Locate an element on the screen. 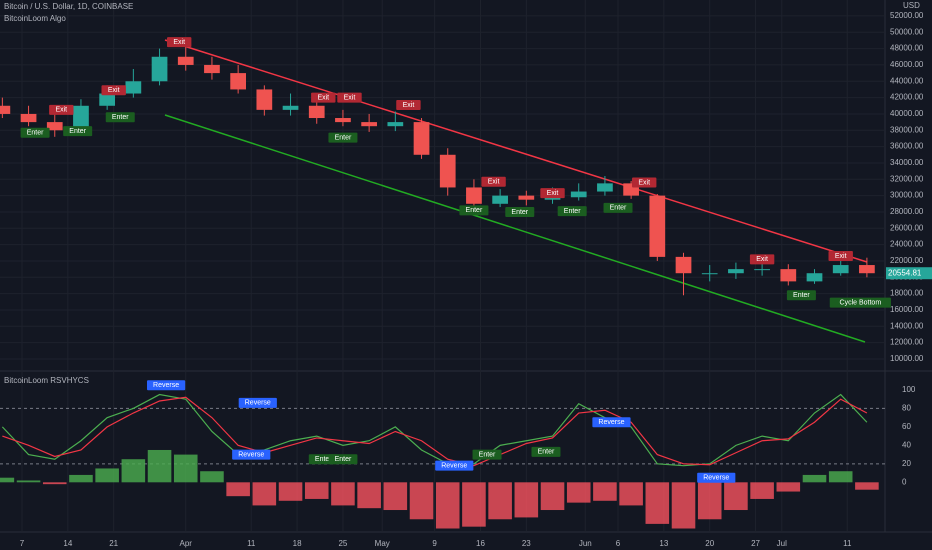 This screenshot has height=550, width=932. x-tick-label: 9 is located at coordinates (434, 543).